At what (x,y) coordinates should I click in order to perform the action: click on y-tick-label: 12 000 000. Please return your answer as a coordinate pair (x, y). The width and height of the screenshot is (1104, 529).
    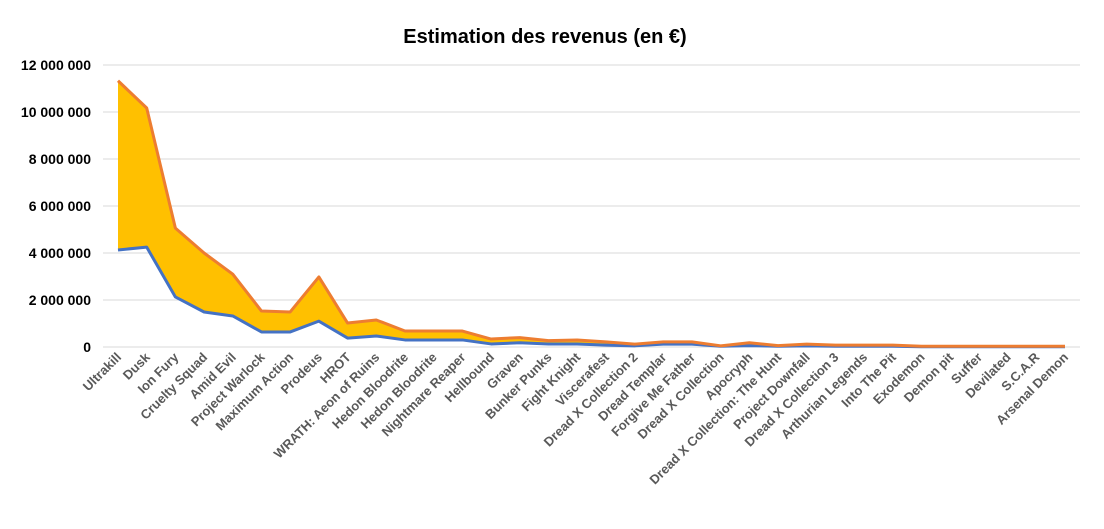
    Looking at the image, I should click on (56, 65).